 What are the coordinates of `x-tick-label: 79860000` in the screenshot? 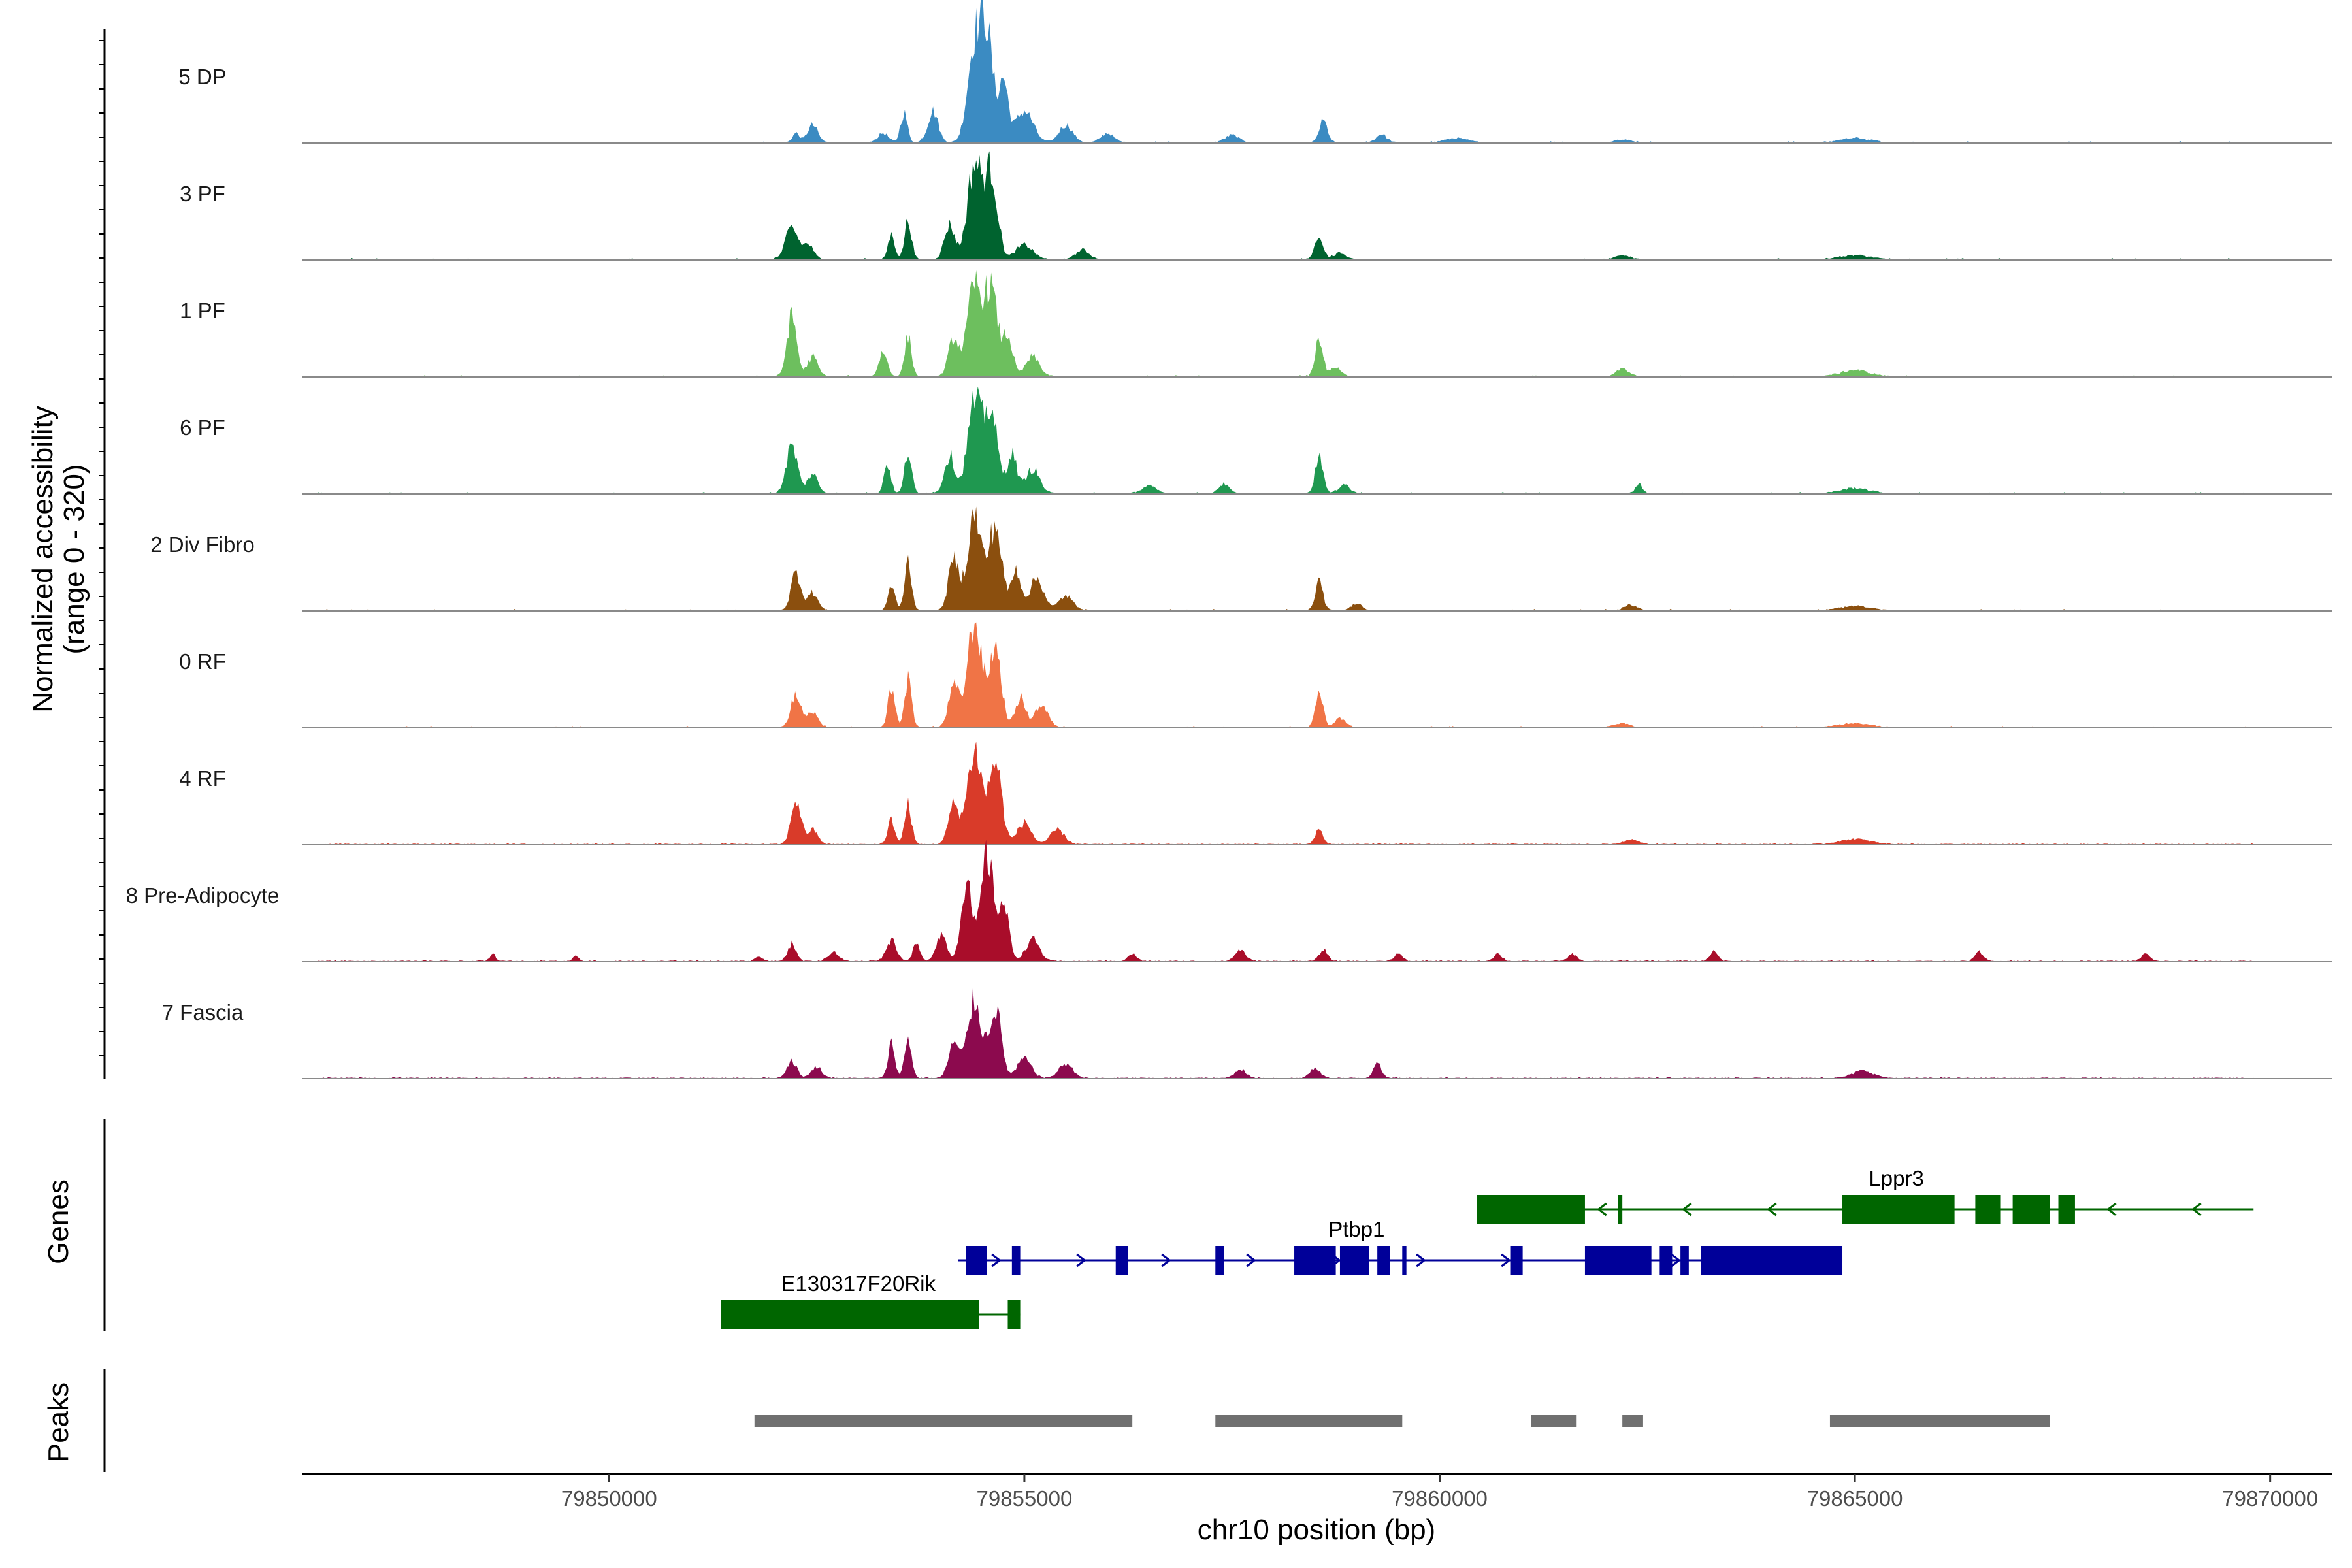 It's located at (1440, 1498).